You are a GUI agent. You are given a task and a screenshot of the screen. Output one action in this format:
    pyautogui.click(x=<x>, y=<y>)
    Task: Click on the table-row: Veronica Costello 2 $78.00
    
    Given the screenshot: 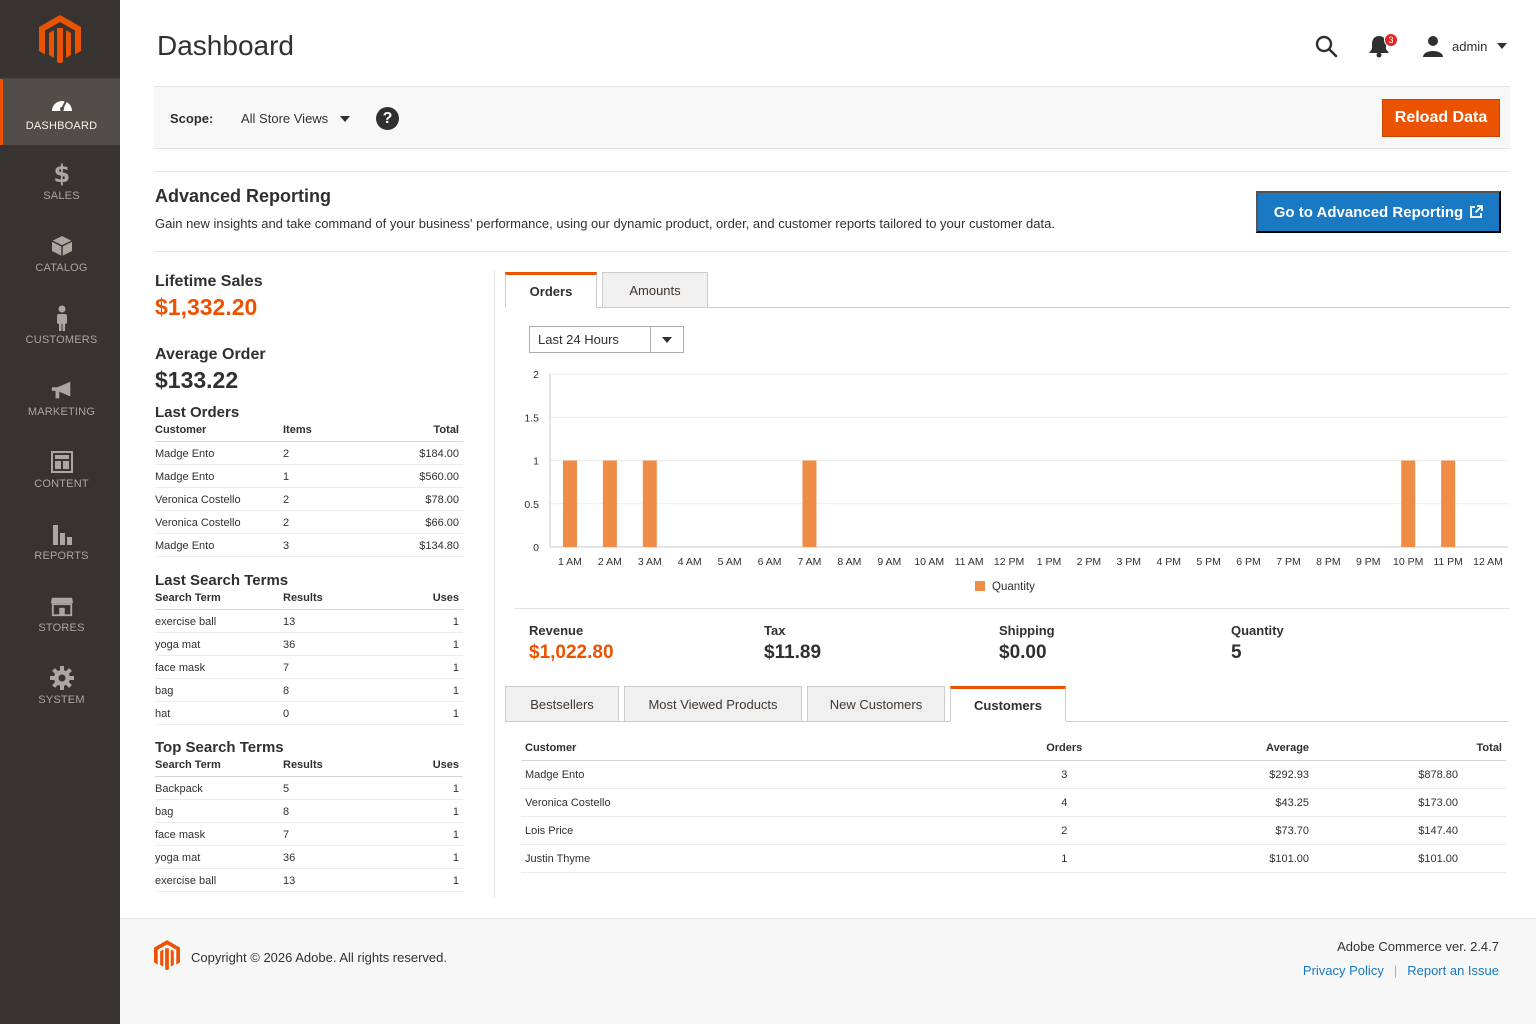 What is the action you would take?
    pyautogui.click(x=309, y=499)
    